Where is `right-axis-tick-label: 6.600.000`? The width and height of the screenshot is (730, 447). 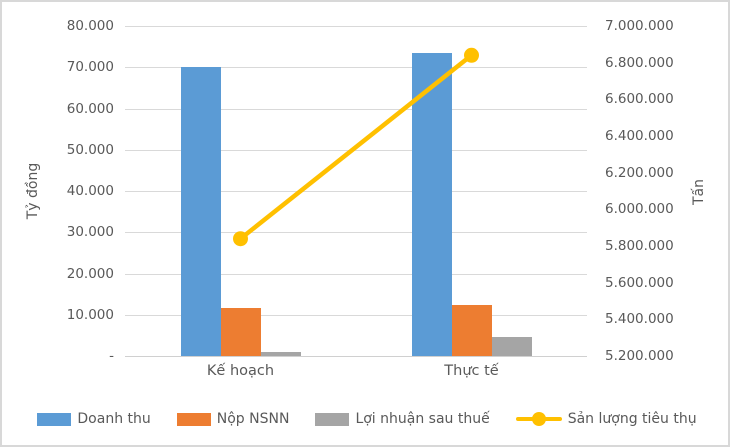
right-axis-tick-label: 6.600.000 is located at coordinates (639, 99).